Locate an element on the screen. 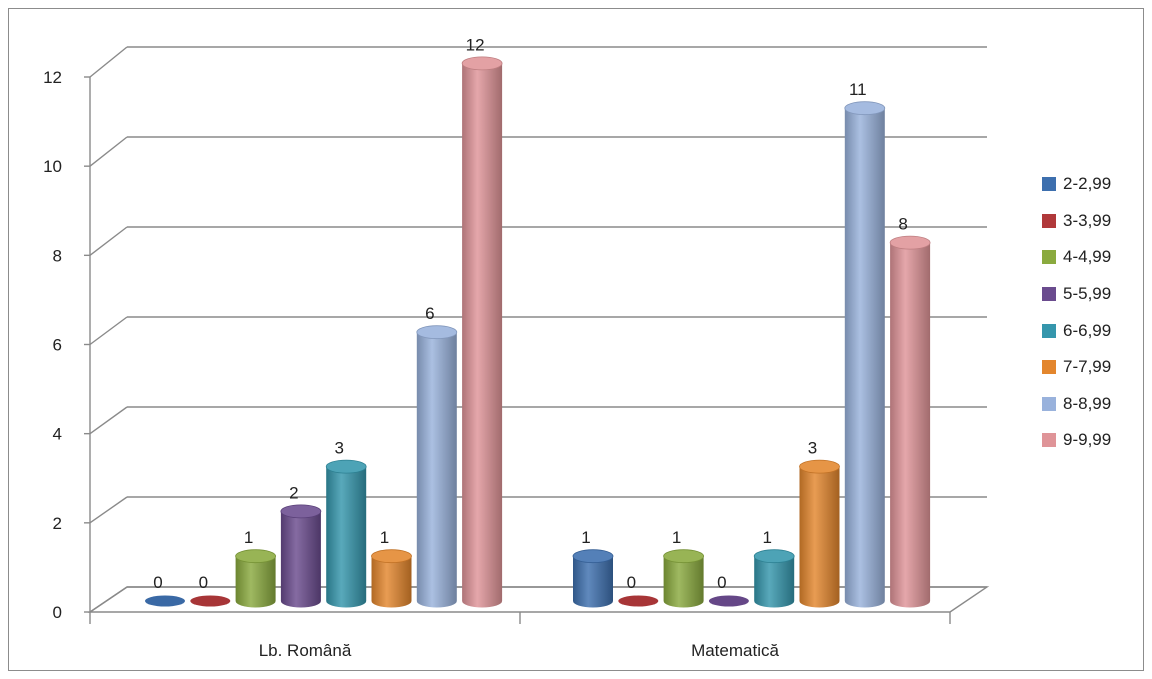  data-label: 2 is located at coordinates (293, 492).